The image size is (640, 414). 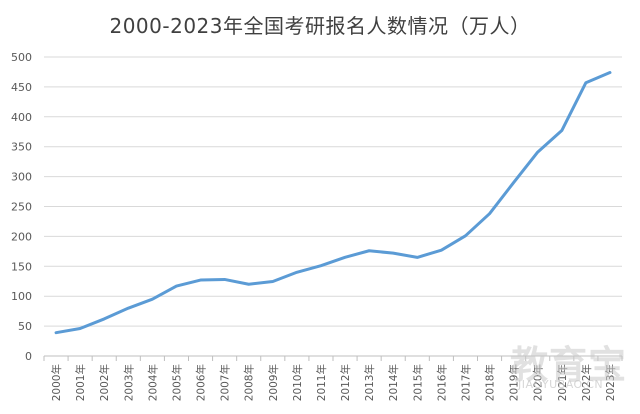 What do you see at coordinates (610, 382) in the screenshot?
I see `x-tick-label: 2023年` at bounding box center [610, 382].